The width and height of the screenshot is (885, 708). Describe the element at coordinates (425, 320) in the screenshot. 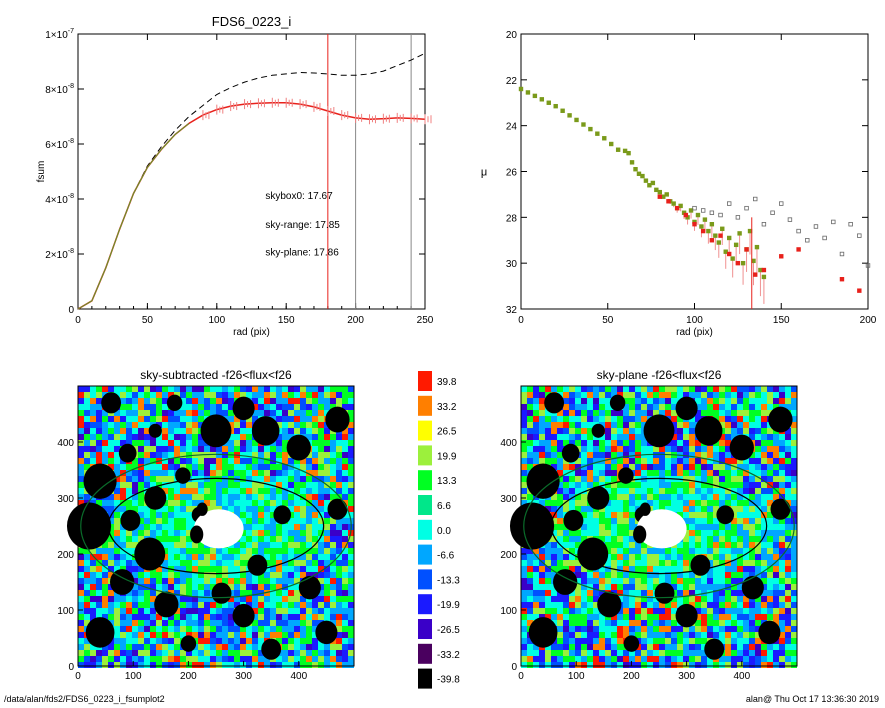

I see `fsum-x-tick-label: 250` at that location.